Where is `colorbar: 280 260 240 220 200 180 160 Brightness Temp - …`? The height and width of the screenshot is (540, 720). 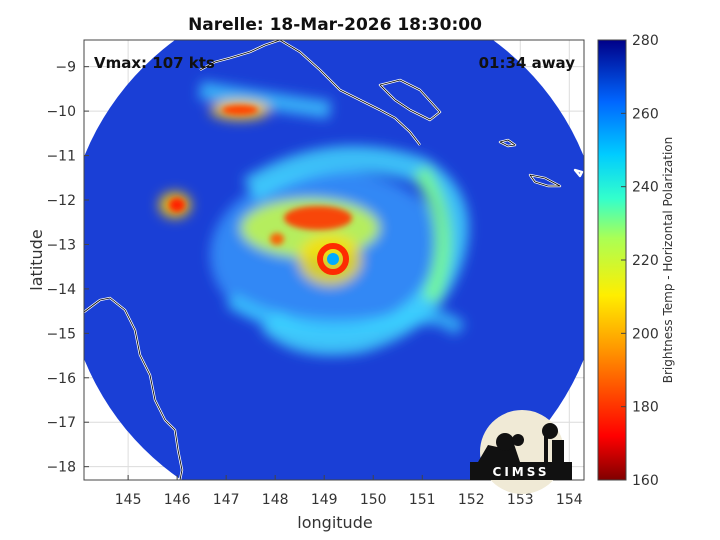 colorbar: 280 260 240 220 200 180 160 Brightness Temp - … is located at coordinates (636, 261).